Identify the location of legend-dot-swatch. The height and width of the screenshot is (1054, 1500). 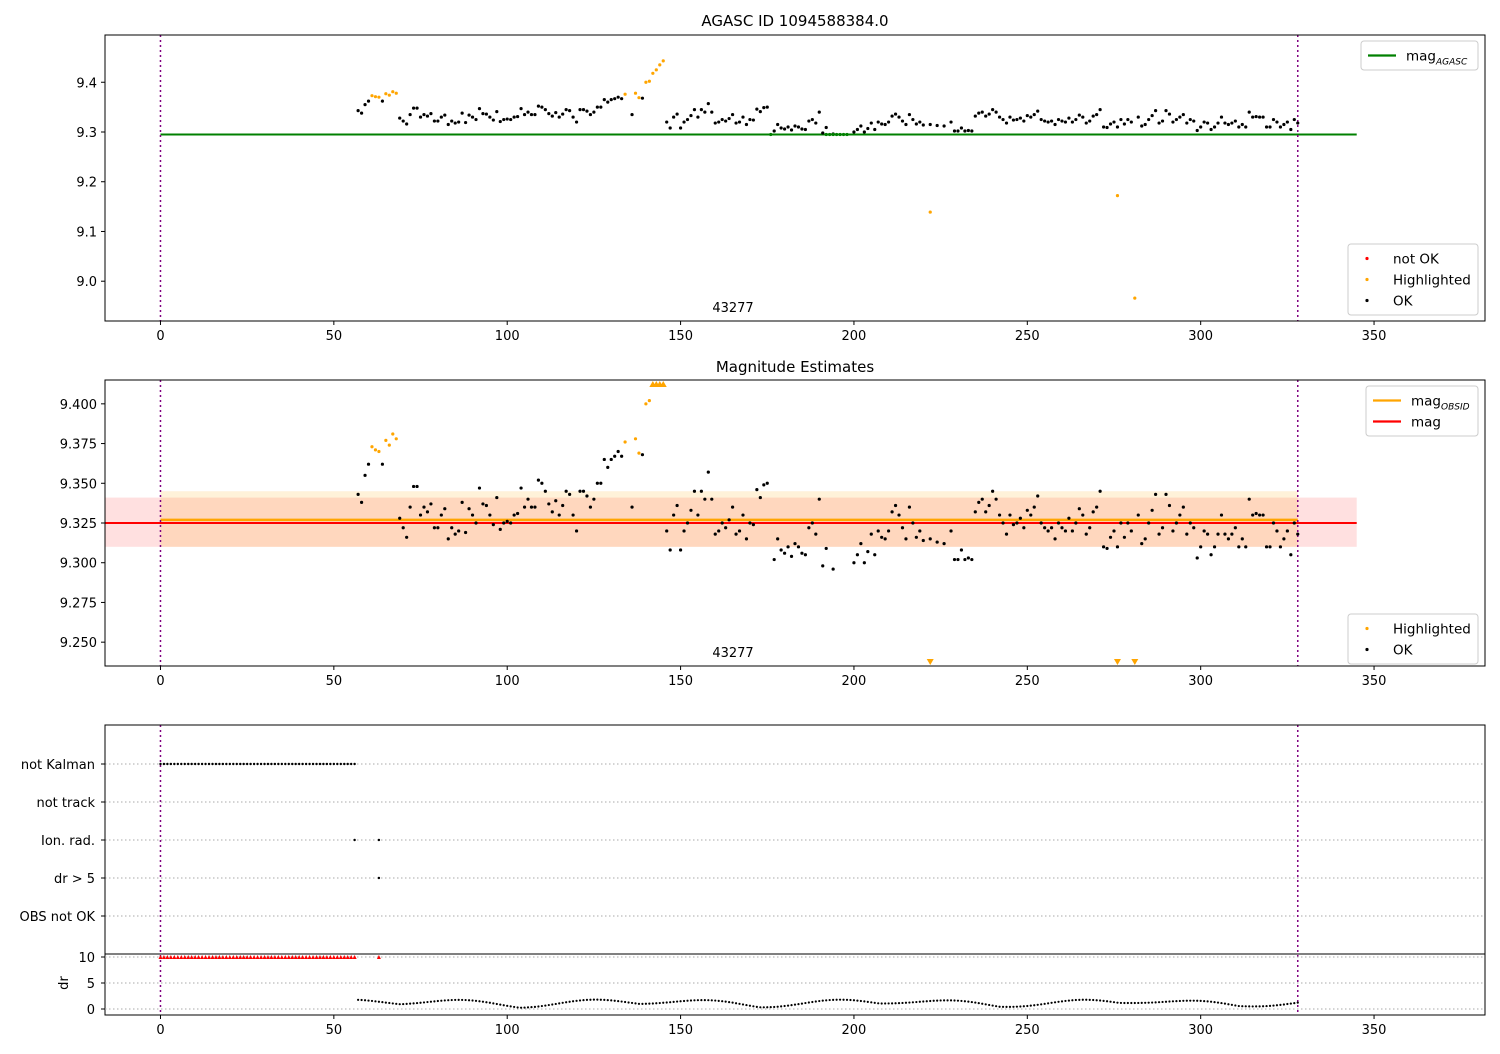
(1367, 279).